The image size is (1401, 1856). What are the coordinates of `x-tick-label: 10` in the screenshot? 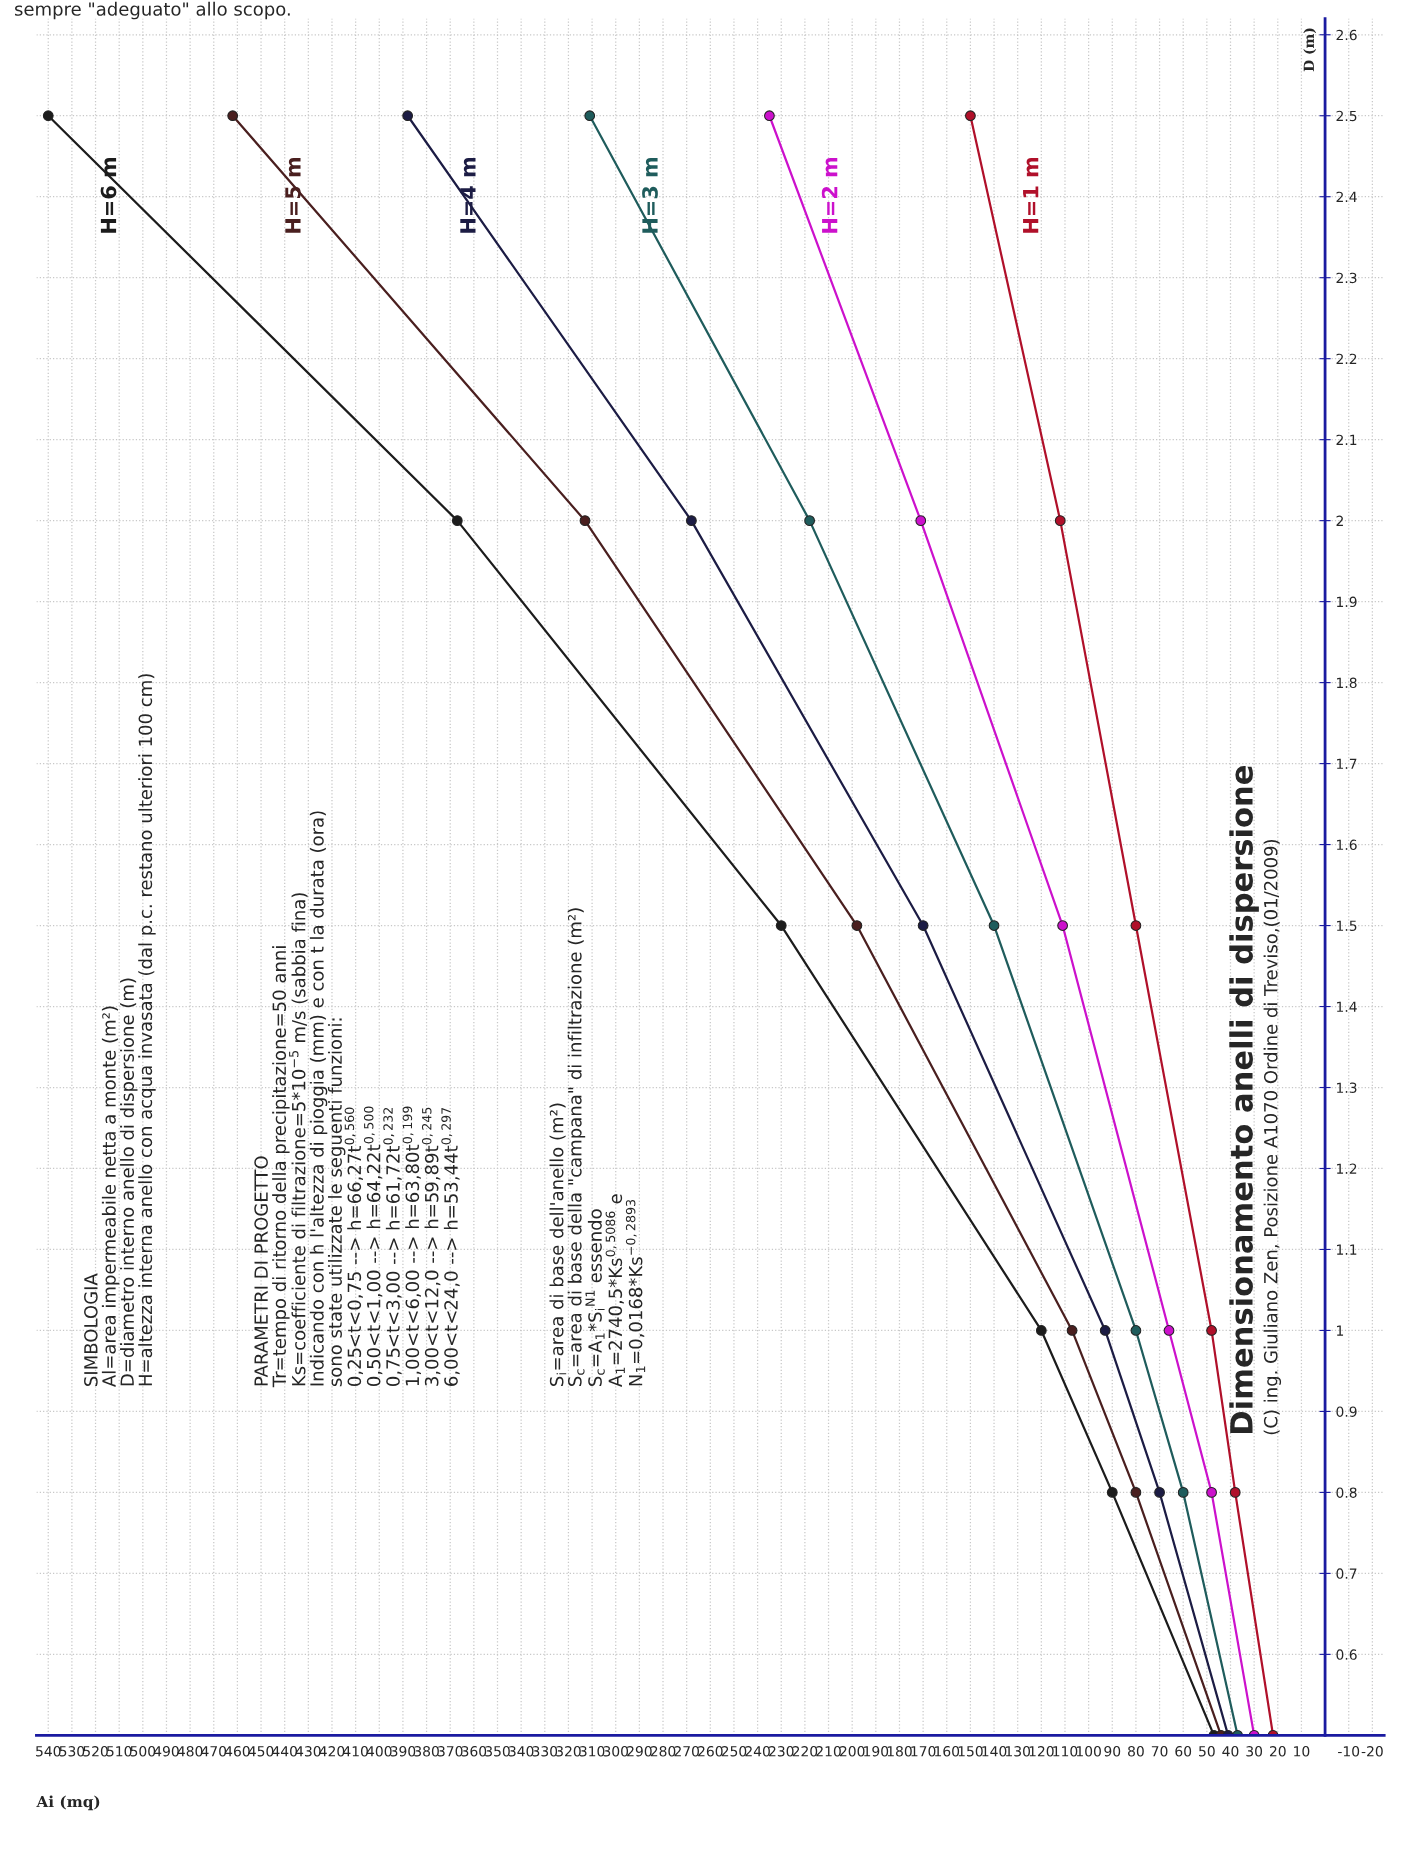 It's located at (1302, 1751).